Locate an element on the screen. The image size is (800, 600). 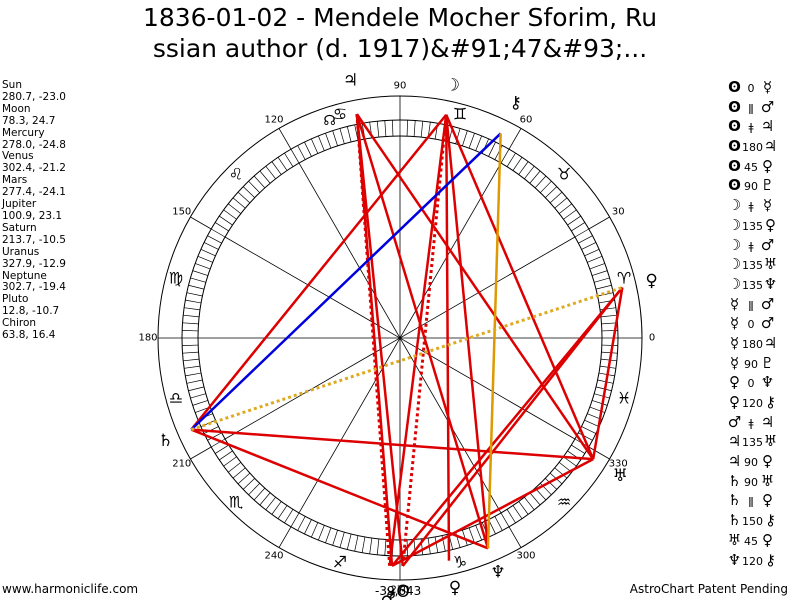
aspect-row: ☿ 180♃ is located at coordinates (763, 344).